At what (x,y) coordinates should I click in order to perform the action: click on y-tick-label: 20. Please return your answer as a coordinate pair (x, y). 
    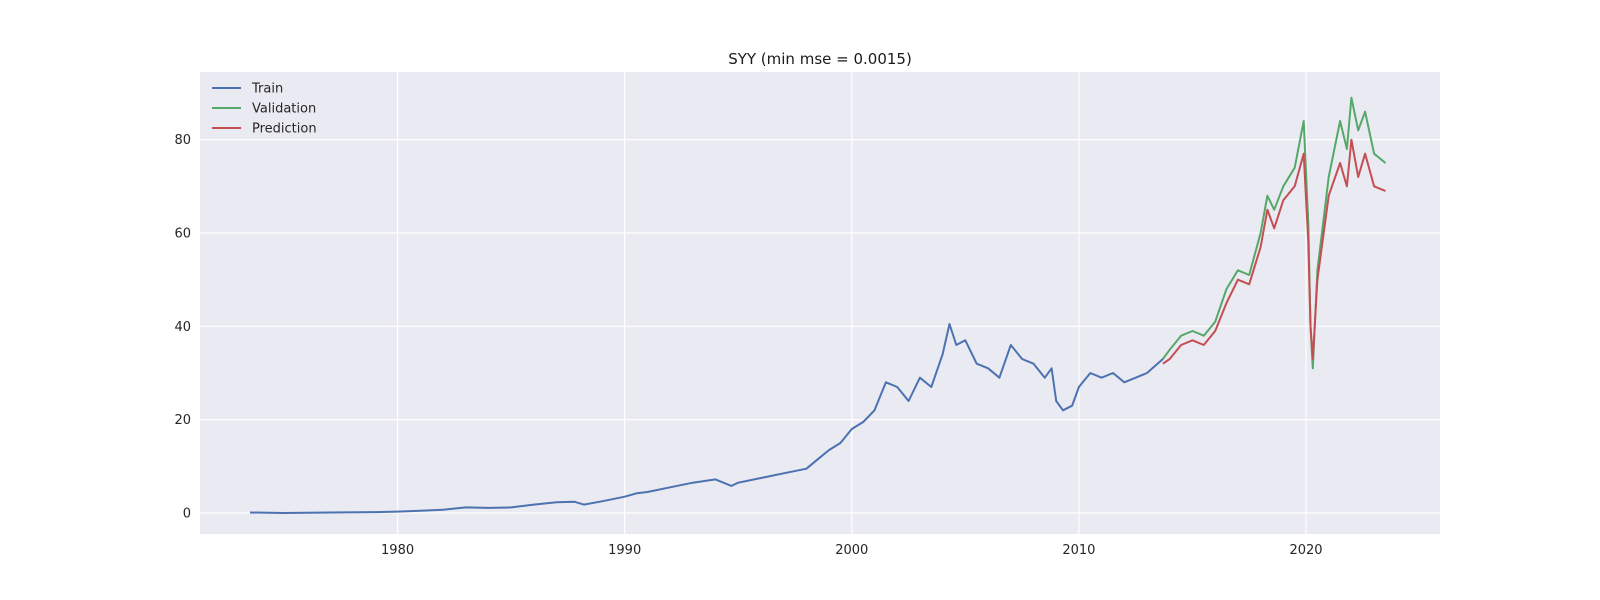
    Looking at the image, I should click on (182, 420).